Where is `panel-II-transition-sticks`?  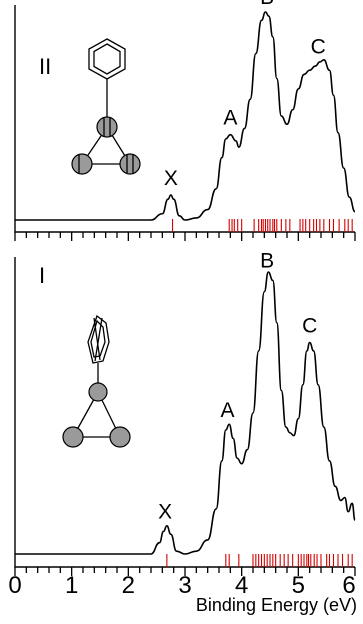
panel-II-transition-sticks is located at coordinates (263, 225).